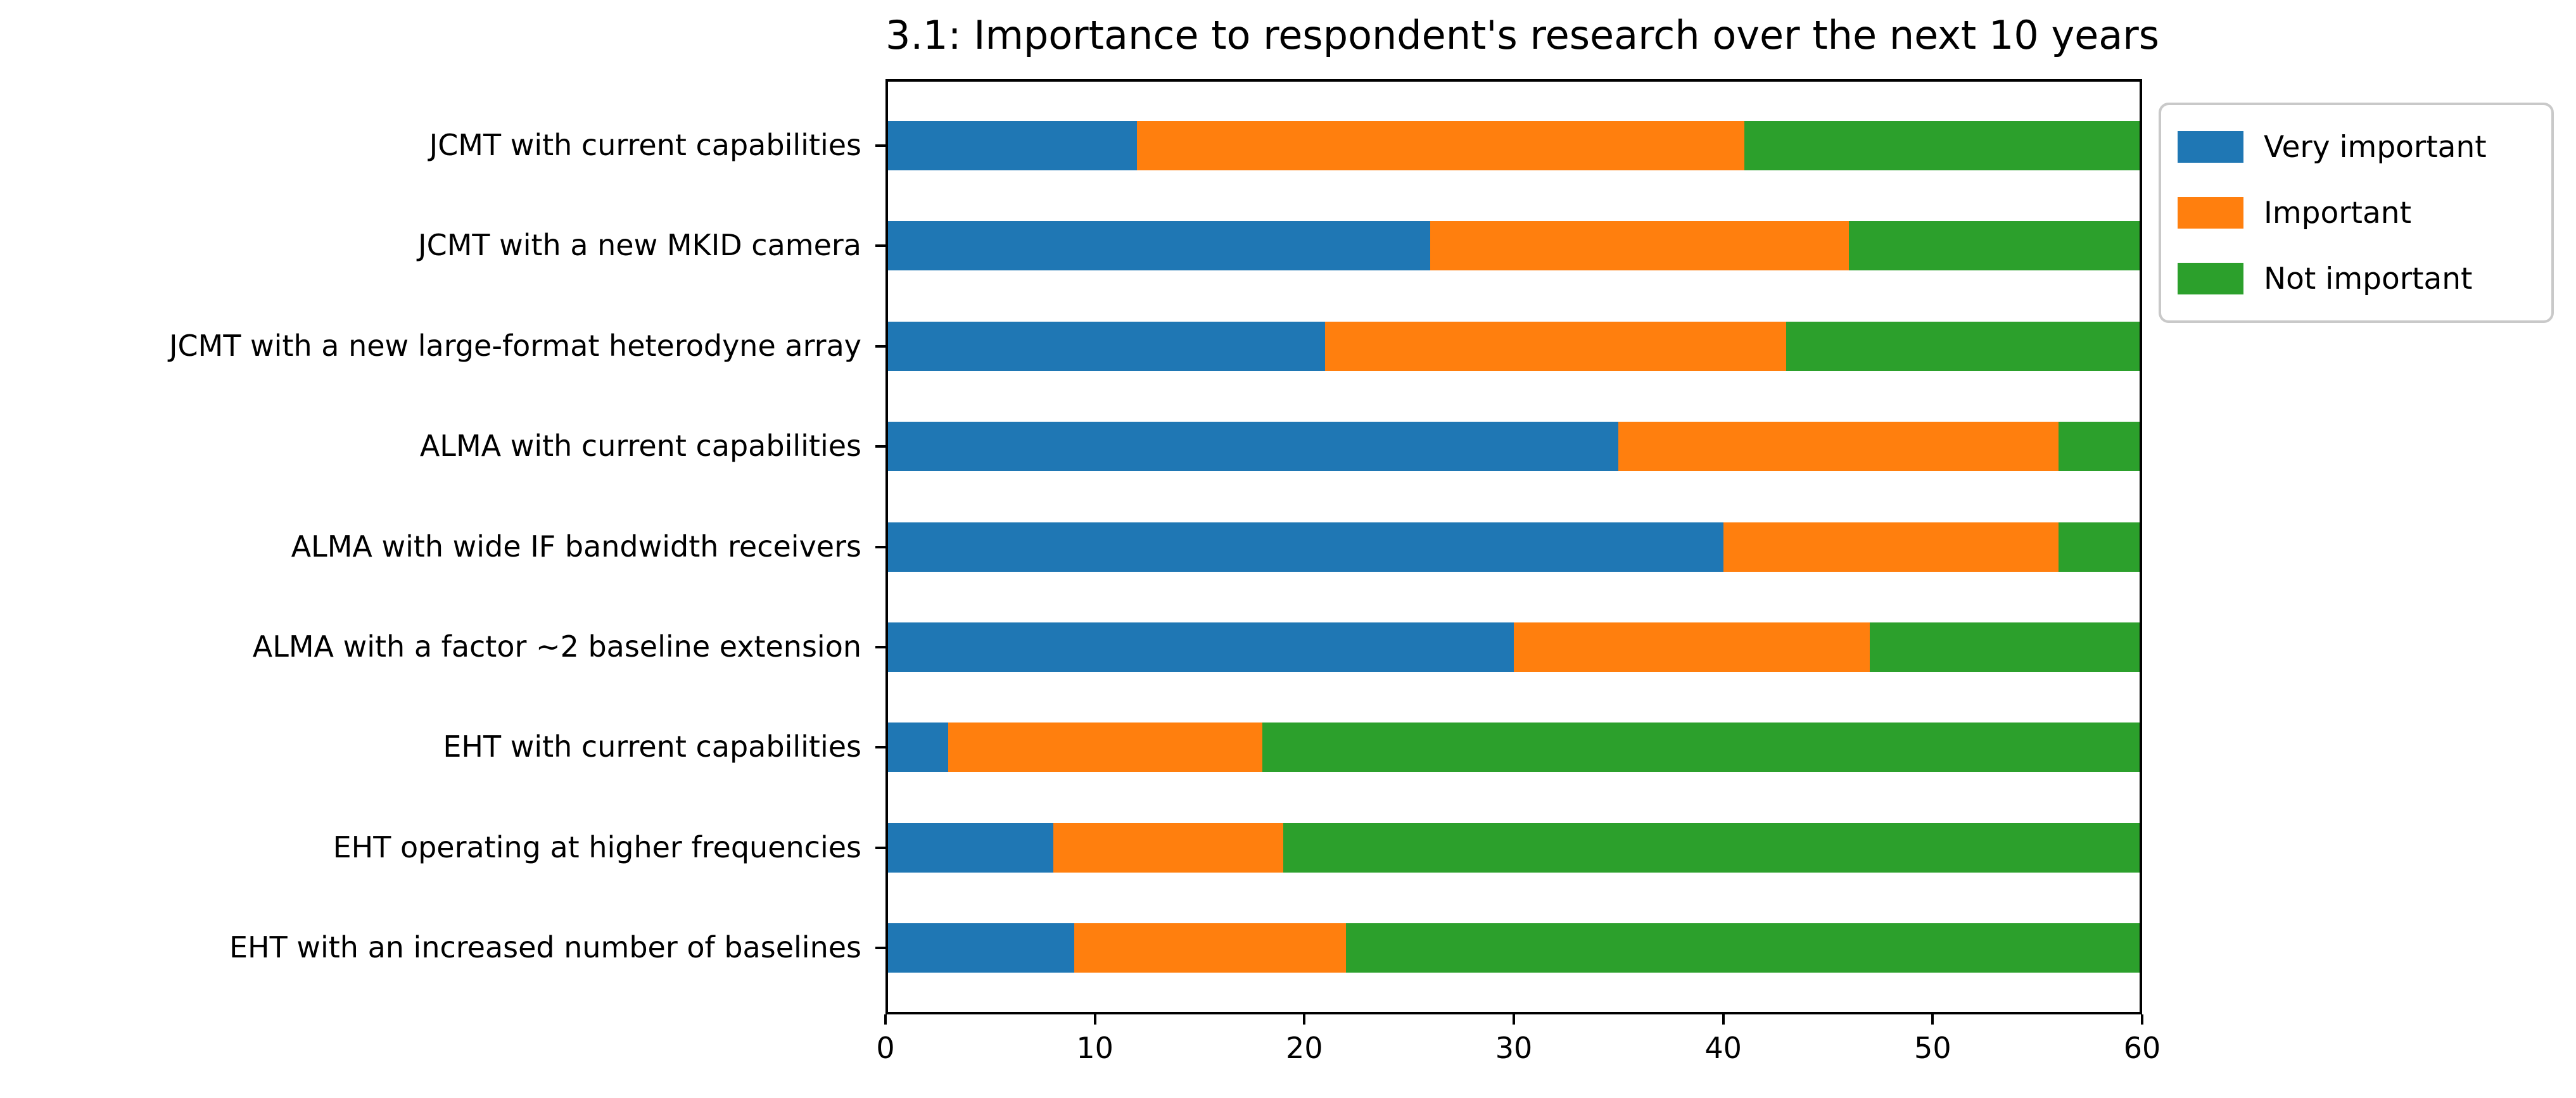 The image size is (2576, 1098). What do you see at coordinates (640, 446) in the screenshot?
I see `y-axis-label: ALMA with current capabilities` at bounding box center [640, 446].